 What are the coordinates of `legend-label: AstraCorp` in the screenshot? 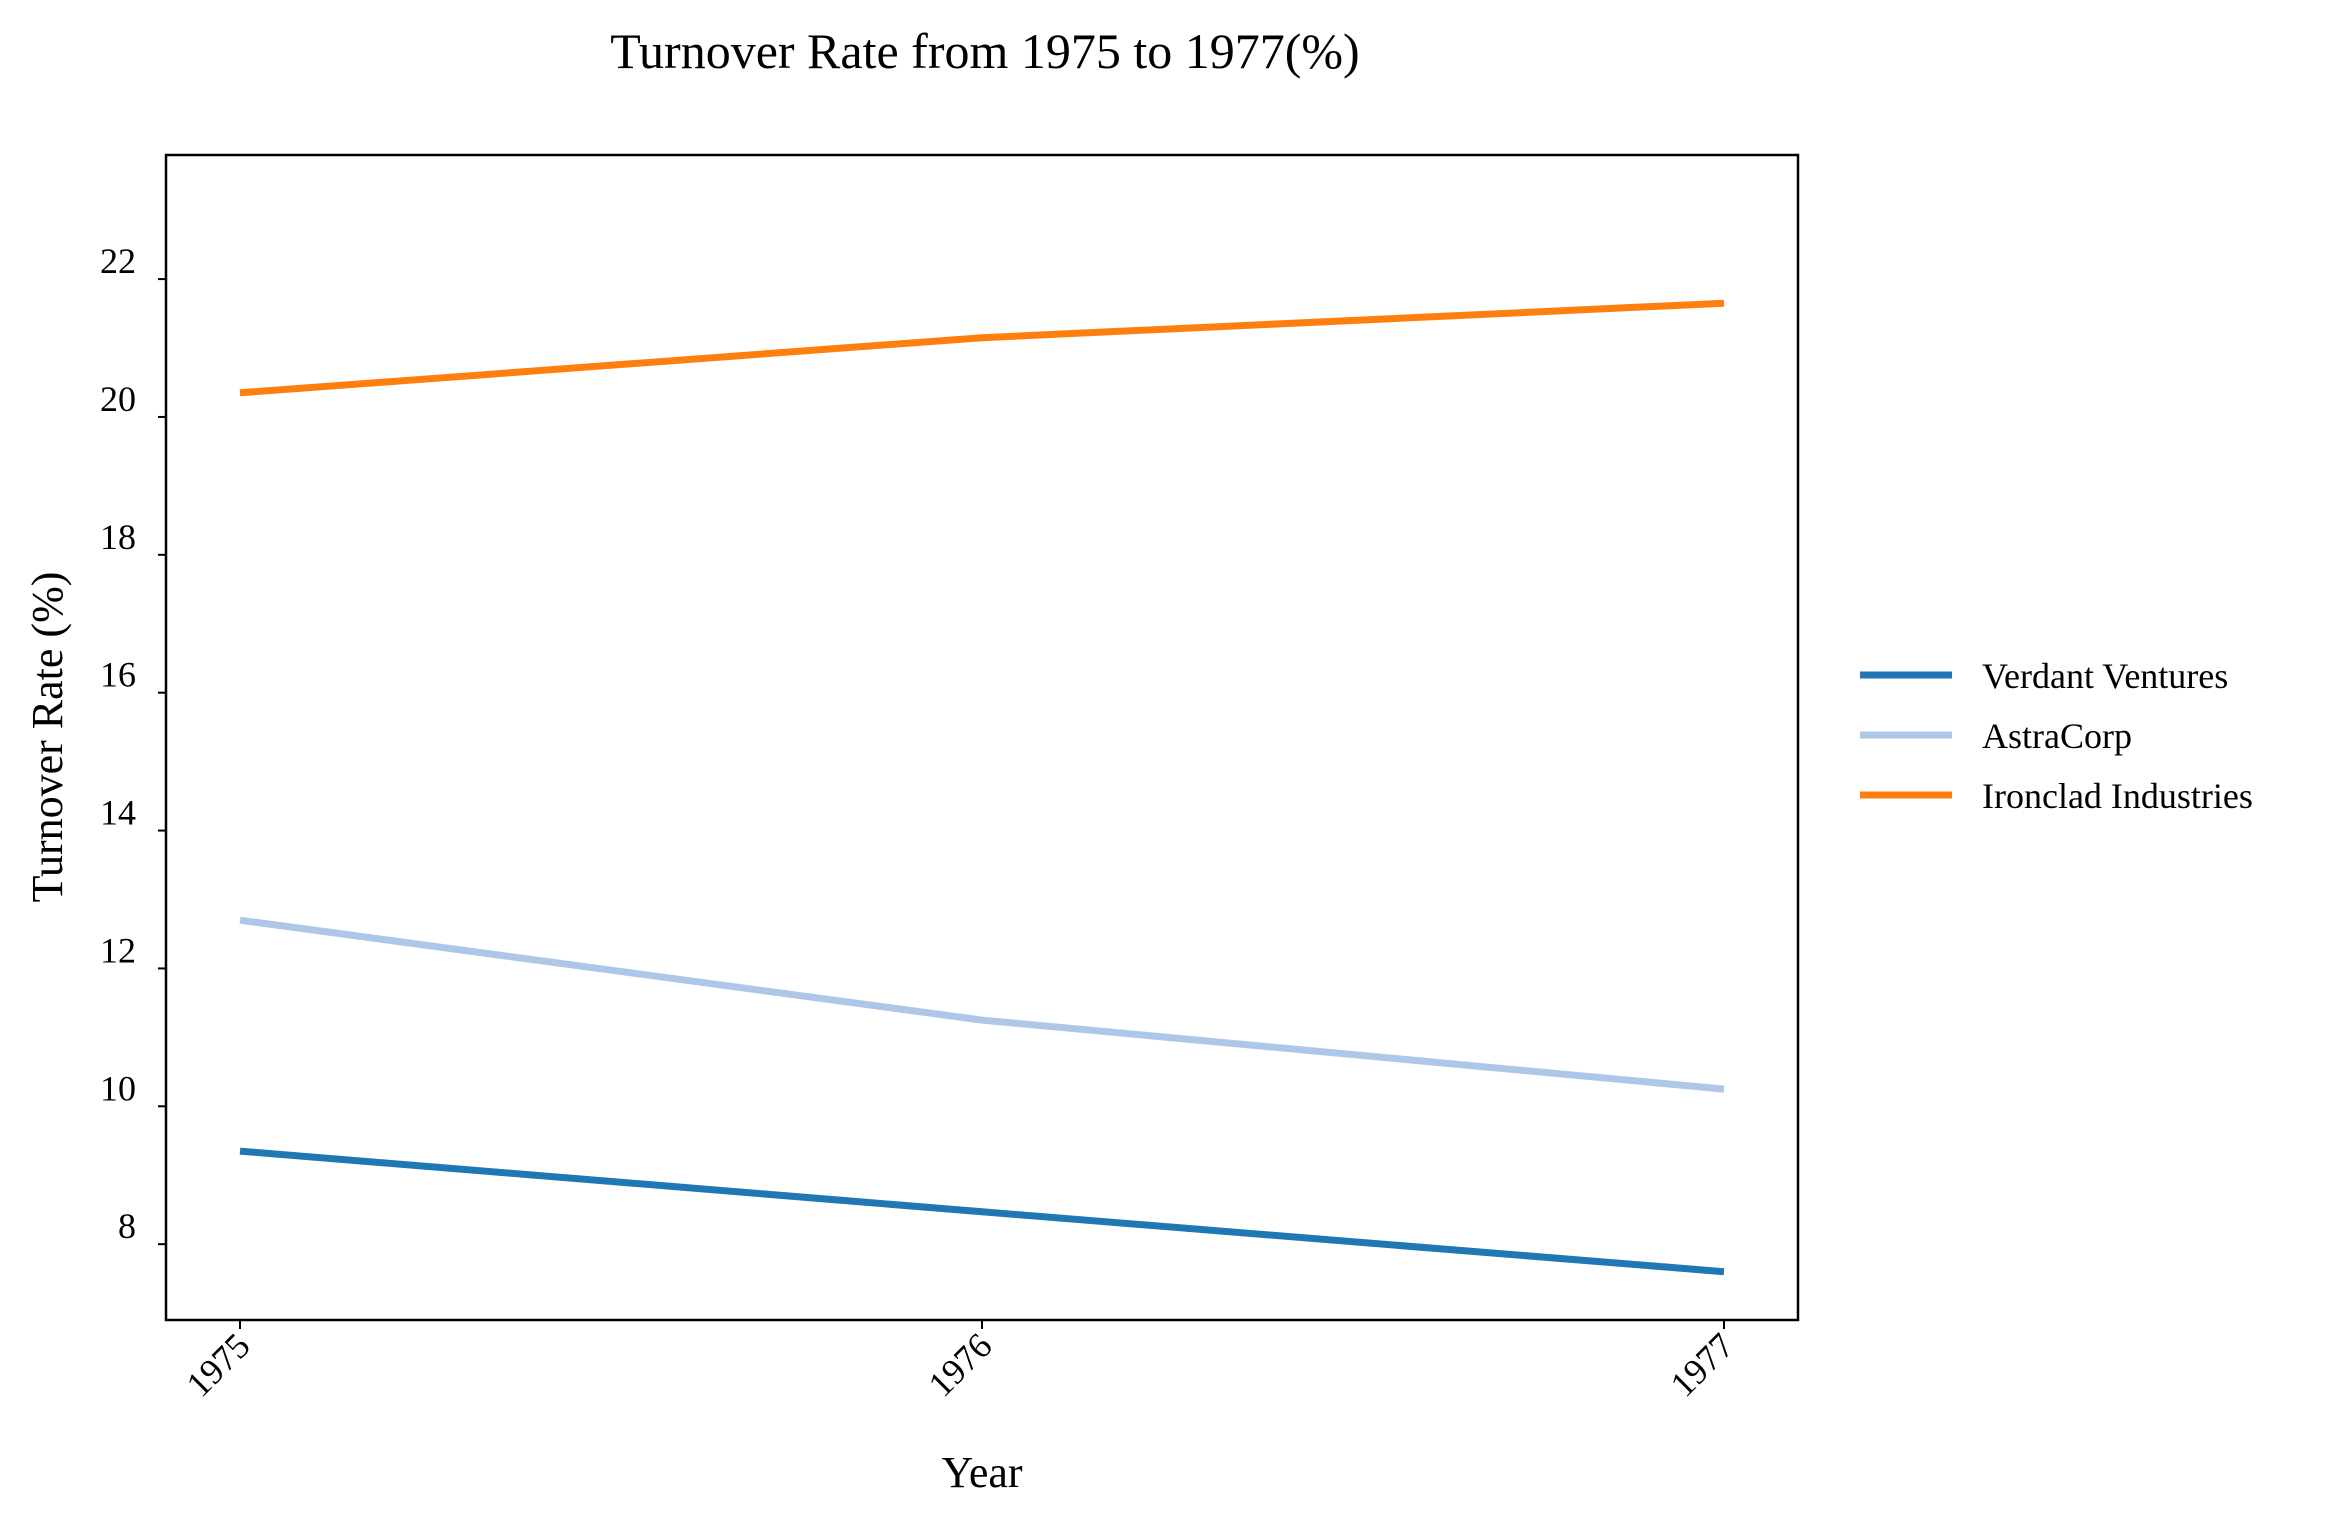 It's located at (2057, 736).